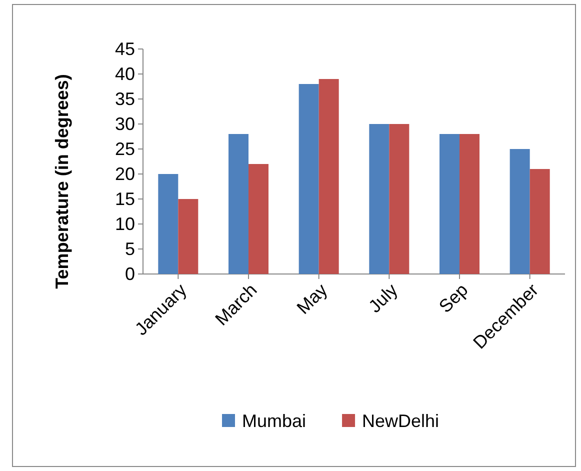 The image size is (581, 471). What do you see at coordinates (453, 298) in the screenshot?
I see `x-tick-label: Sep` at bounding box center [453, 298].